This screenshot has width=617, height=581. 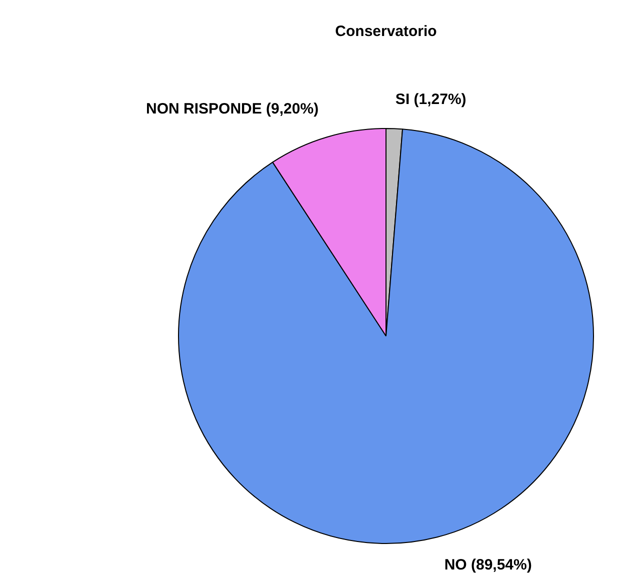 What do you see at coordinates (232, 109) in the screenshot?
I see `slice-label: NON RISPONDE (9,20%)` at bounding box center [232, 109].